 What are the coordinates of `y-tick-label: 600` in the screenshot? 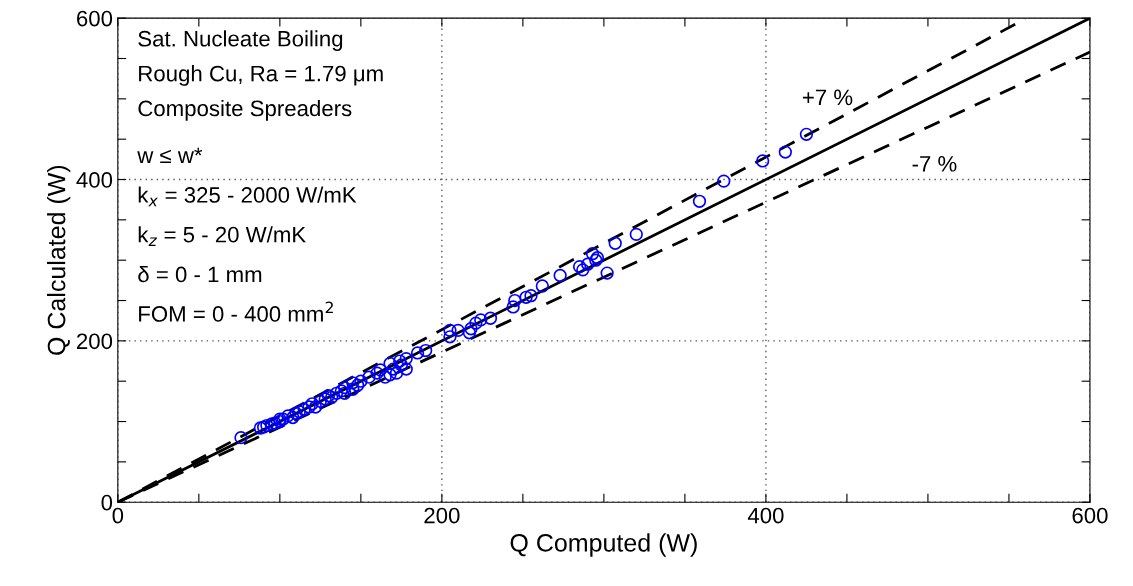 It's located at (95, 18).